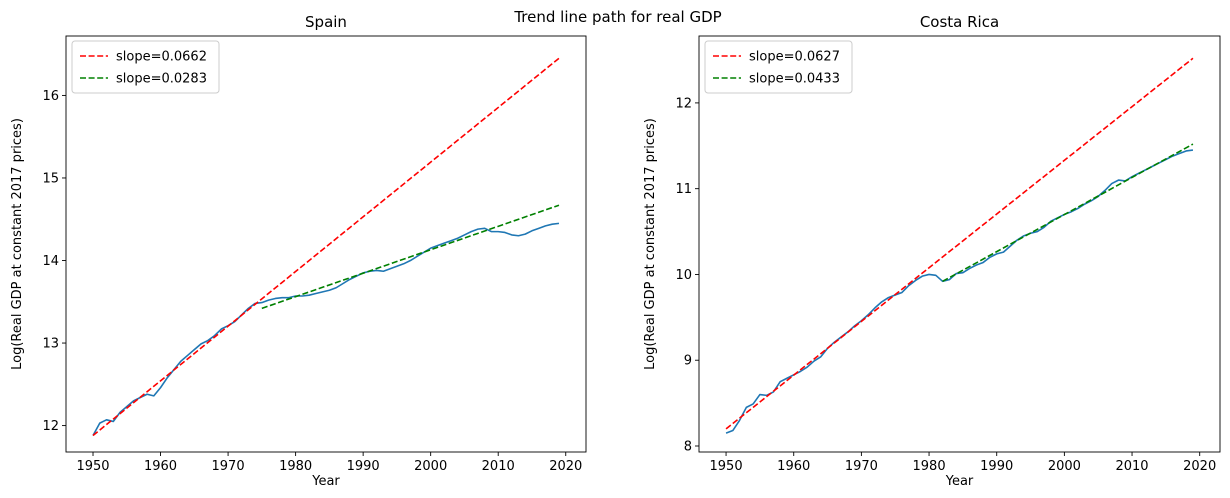 Image resolution: width=1230 pixels, height=498 pixels. I want to click on legend-label: slope=0.0627, so click(794, 57).